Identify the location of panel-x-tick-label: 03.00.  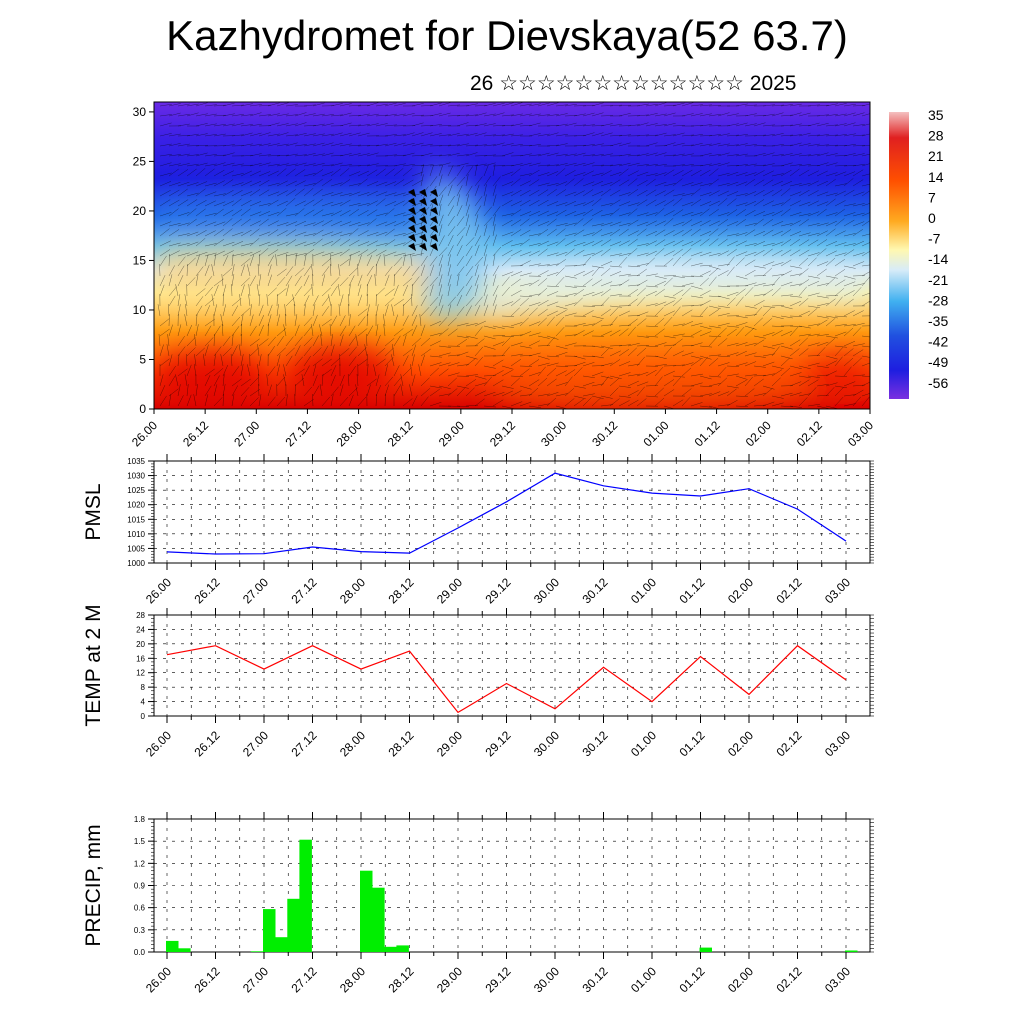
(837, 743).